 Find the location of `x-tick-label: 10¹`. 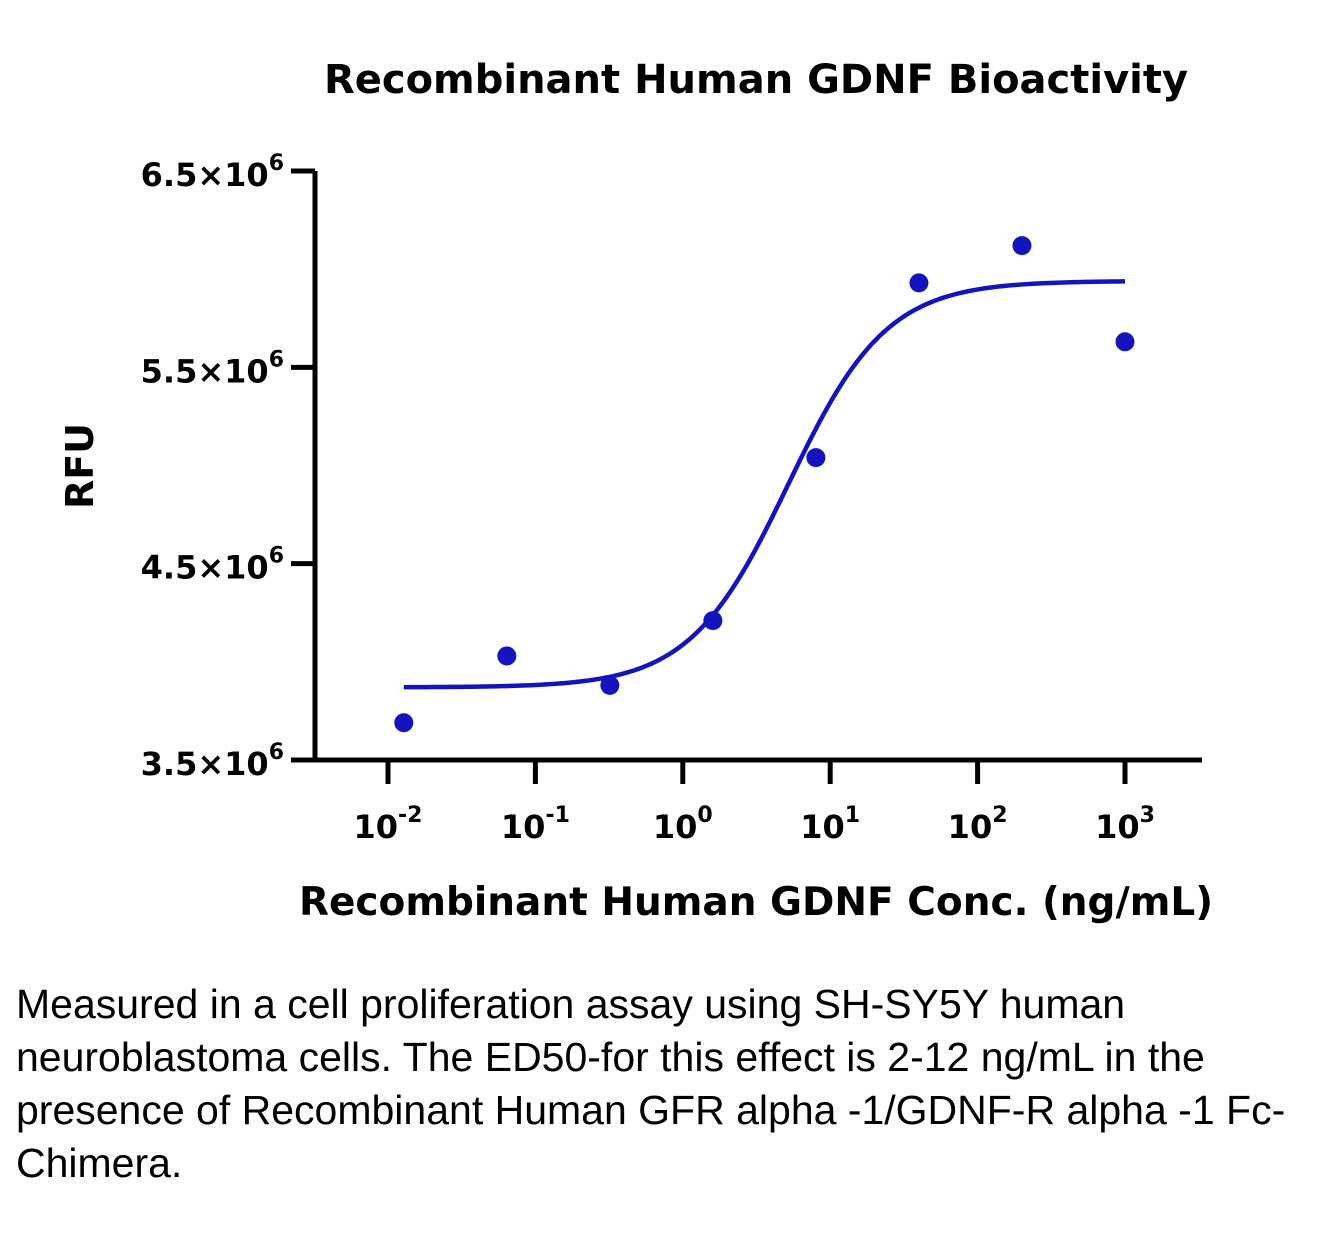

x-tick-label: 10¹ is located at coordinates (830, 824).